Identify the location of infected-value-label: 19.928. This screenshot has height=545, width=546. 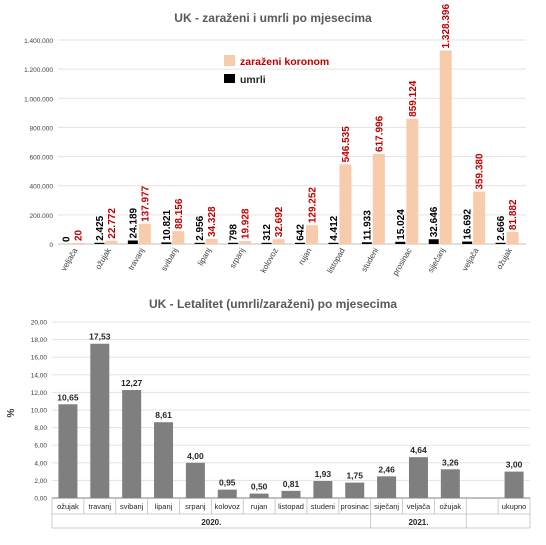
(246, 223).